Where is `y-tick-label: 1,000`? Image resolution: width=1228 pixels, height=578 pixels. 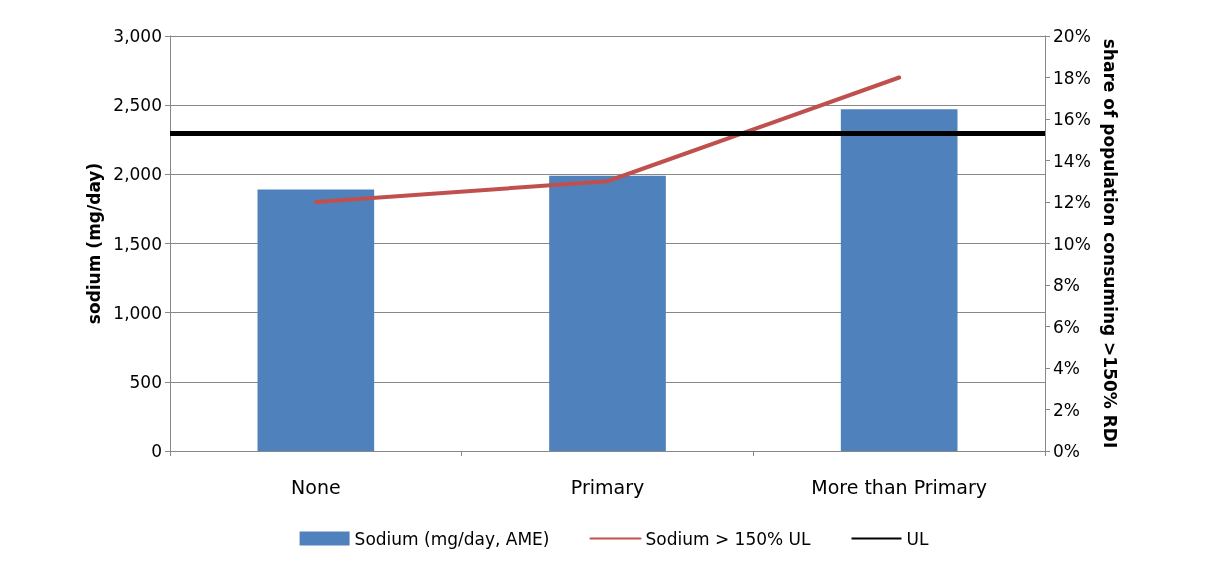
y-tick-label: 1,000 is located at coordinates (137, 312).